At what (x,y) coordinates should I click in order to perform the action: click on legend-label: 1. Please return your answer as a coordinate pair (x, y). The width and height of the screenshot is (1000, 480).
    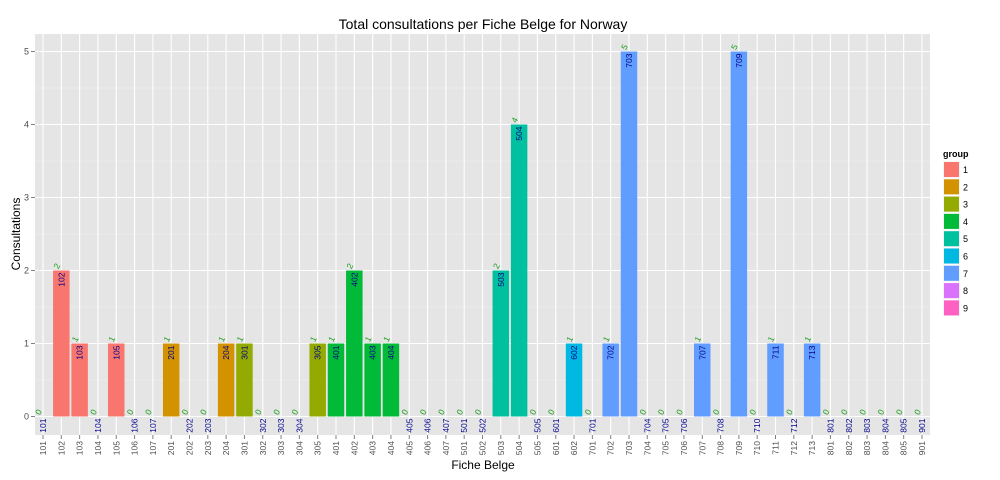
    Looking at the image, I should click on (965, 170).